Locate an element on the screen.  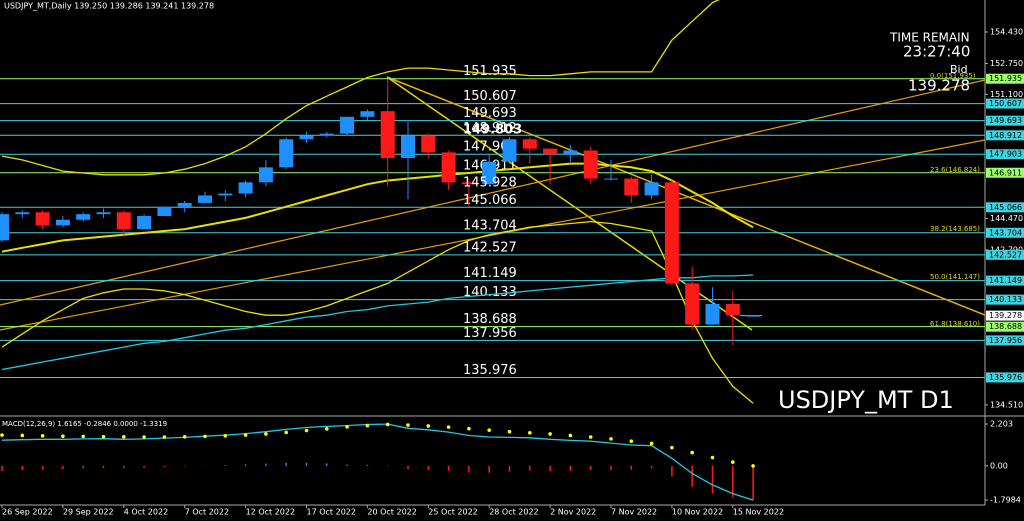
fib-label: 61.8(138.610) is located at coordinates (955, 324).